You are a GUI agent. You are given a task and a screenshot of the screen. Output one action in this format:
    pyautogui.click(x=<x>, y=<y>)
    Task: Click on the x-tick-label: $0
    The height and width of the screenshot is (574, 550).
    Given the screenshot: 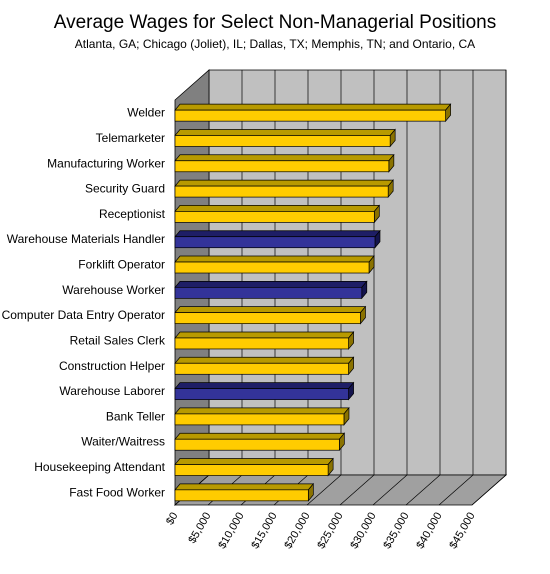 What is the action you would take?
    pyautogui.click(x=172, y=519)
    